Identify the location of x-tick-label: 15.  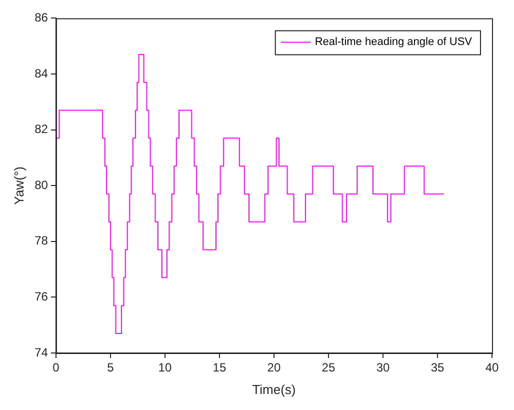
(219, 367).